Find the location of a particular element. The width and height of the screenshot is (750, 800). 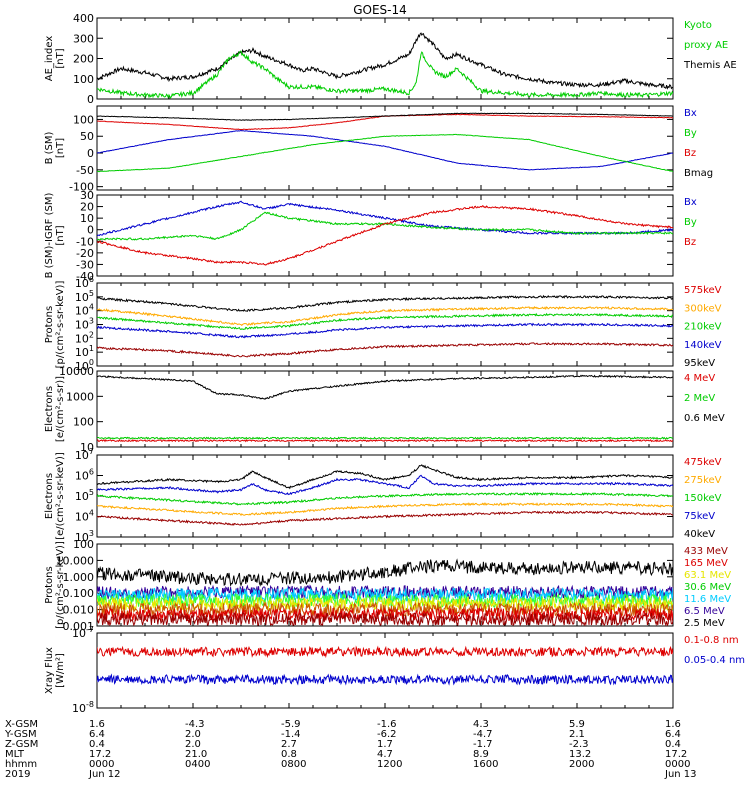

series-140kev is located at coordinates (385, 330).